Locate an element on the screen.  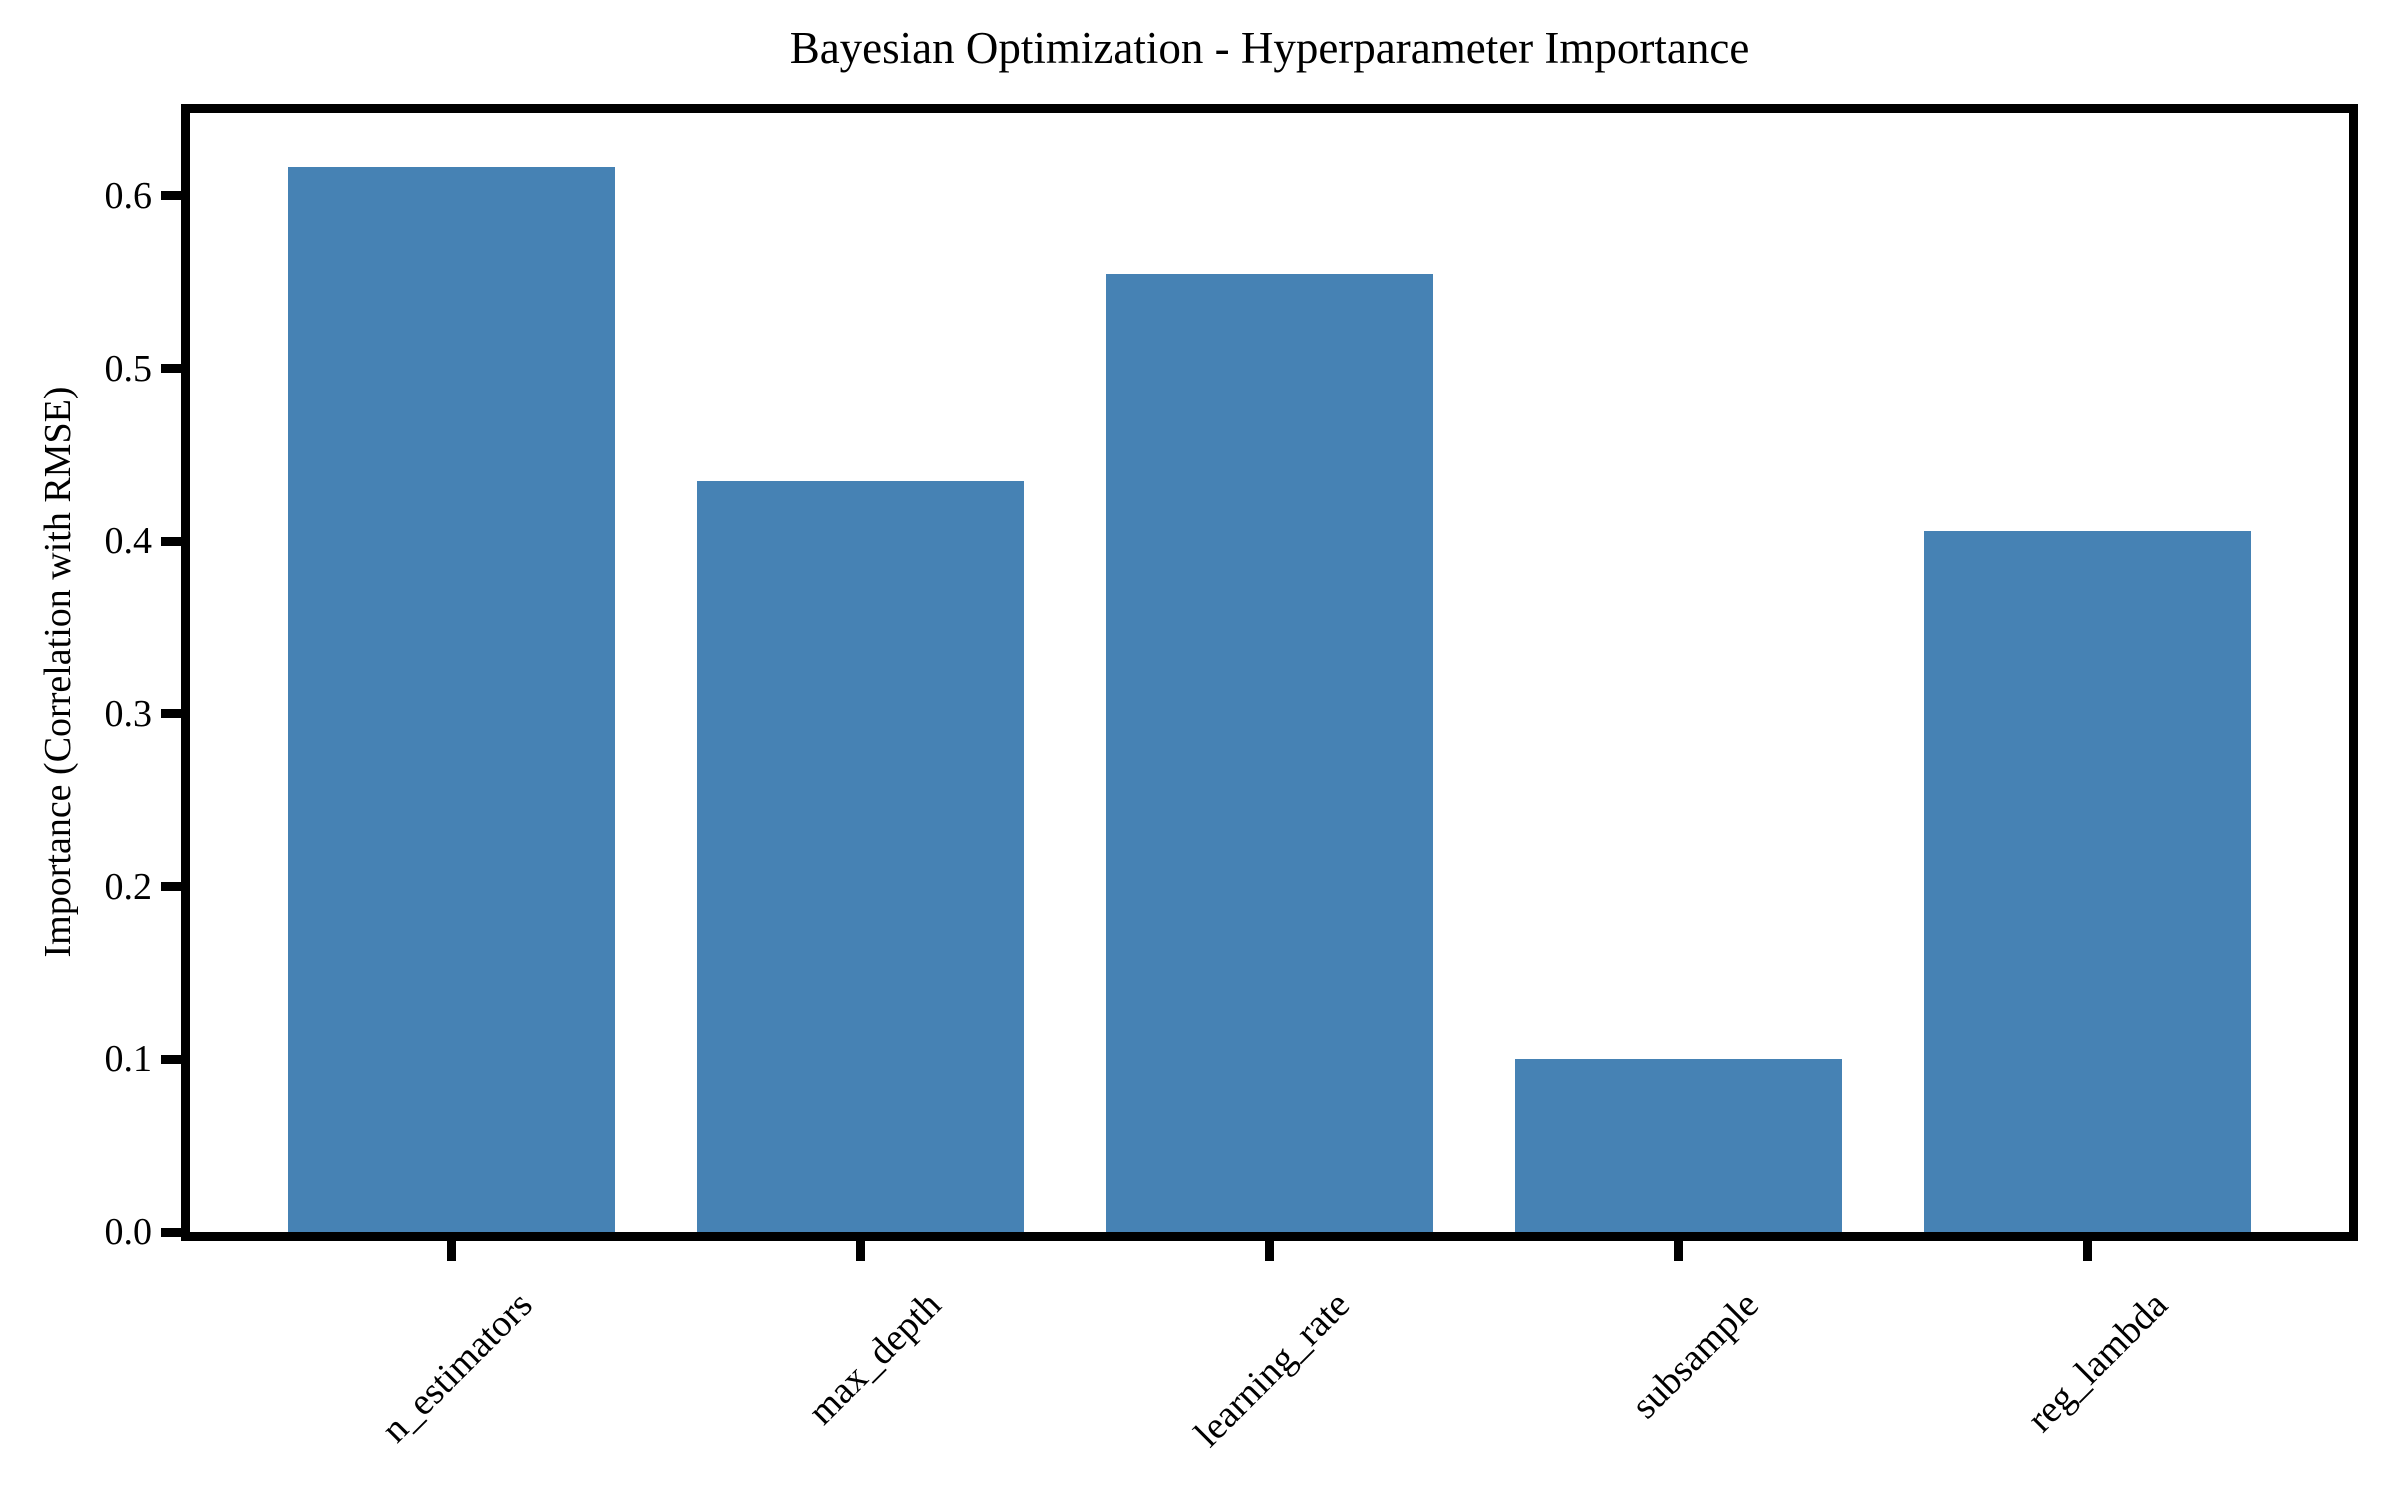
bar-reg_lambda is located at coordinates (2087, 881).